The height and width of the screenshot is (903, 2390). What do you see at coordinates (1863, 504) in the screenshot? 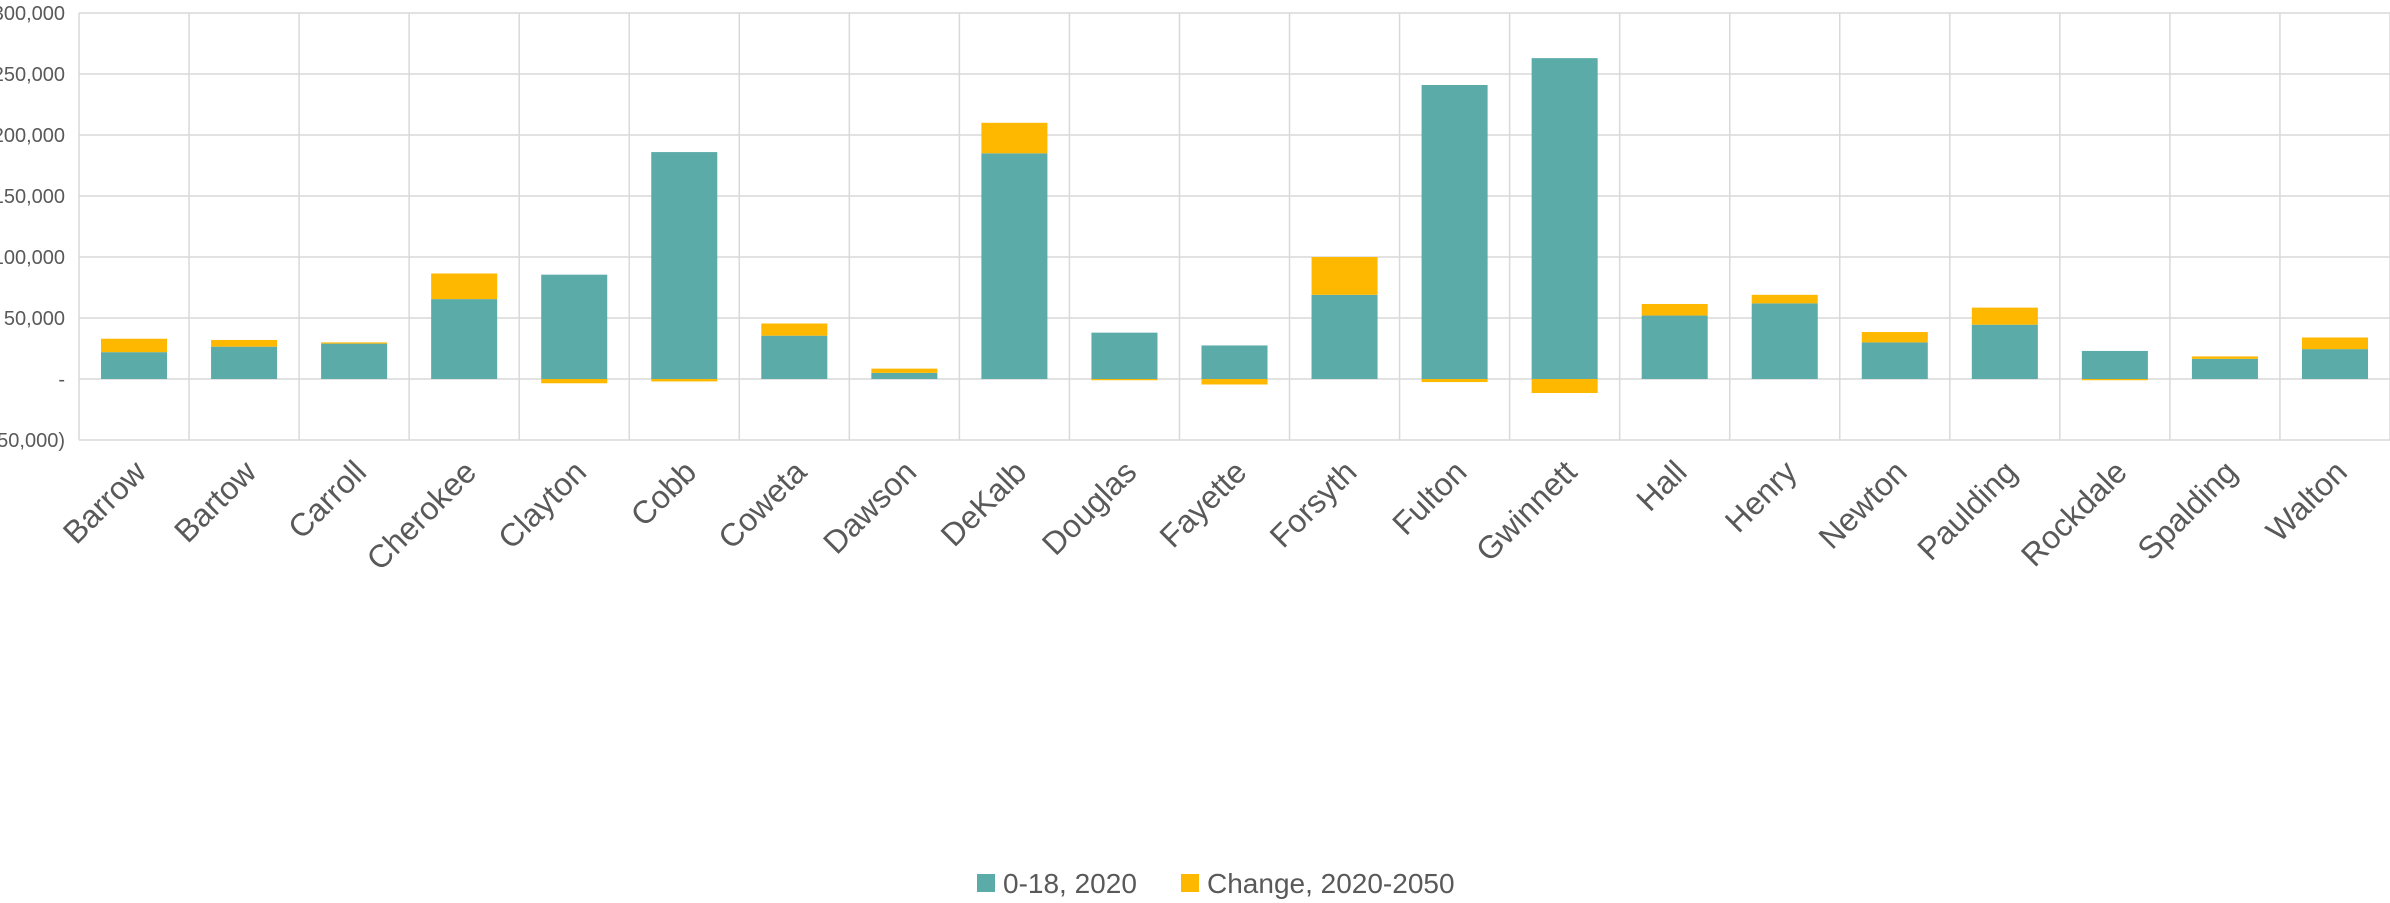
I see `x-tick-label: Newton` at bounding box center [1863, 504].